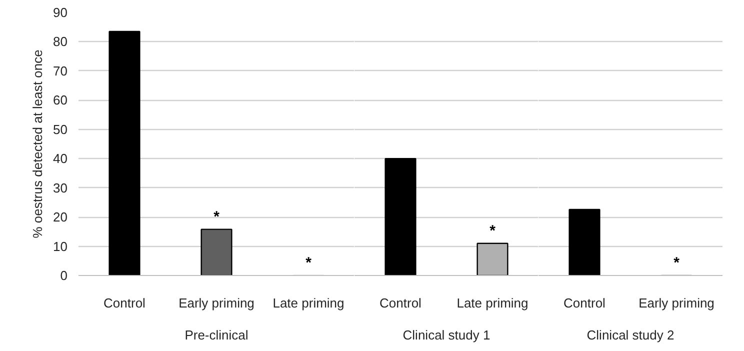  What do you see at coordinates (60, 12) in the screenshot?
I see `y-tick-label: 90` at bounding box center [60, 12].